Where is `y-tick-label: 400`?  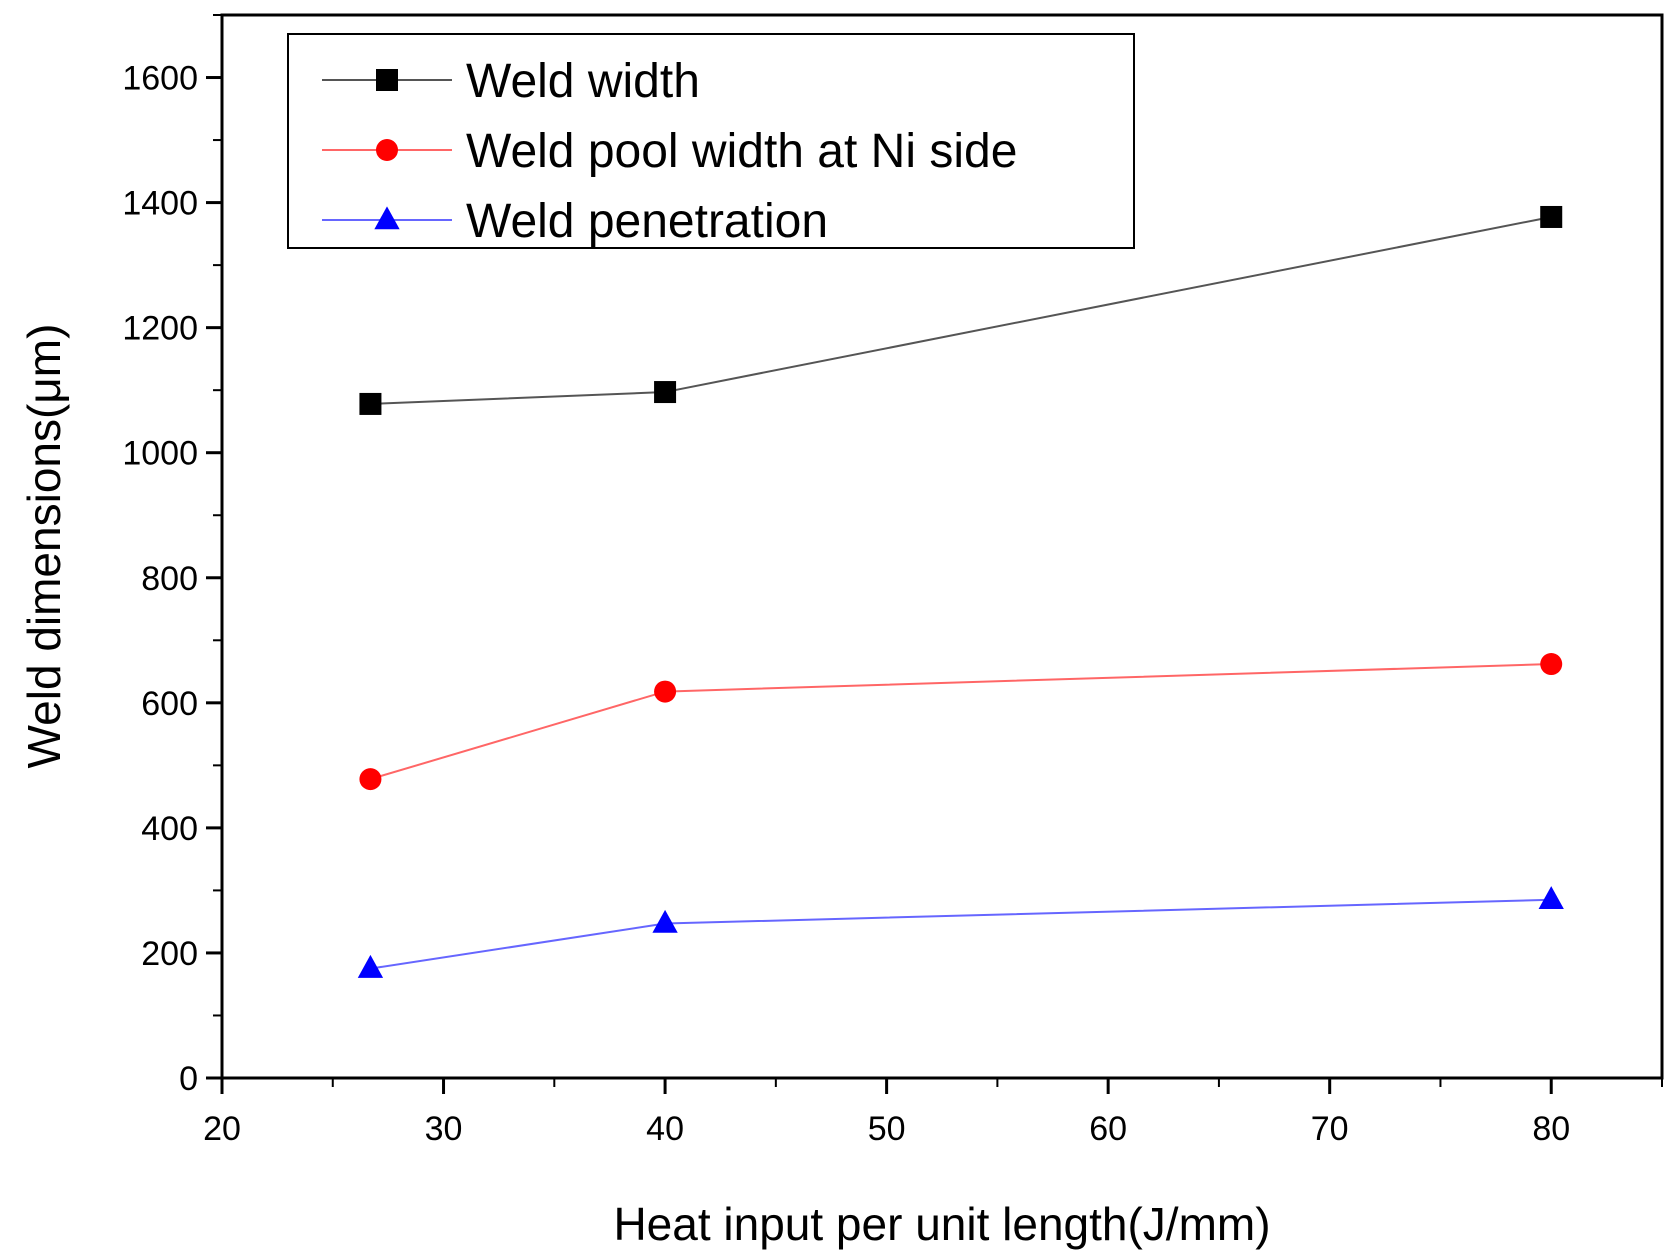 y-tick-label: 400 is located at coordinates (169, 829).